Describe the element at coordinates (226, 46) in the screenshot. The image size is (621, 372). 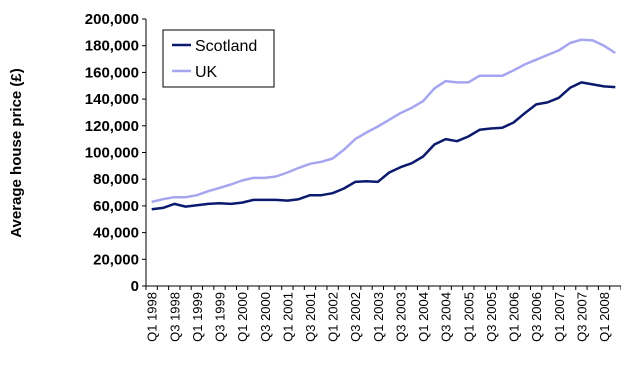
I see `legend-label-scotland: Scotland` at that location.